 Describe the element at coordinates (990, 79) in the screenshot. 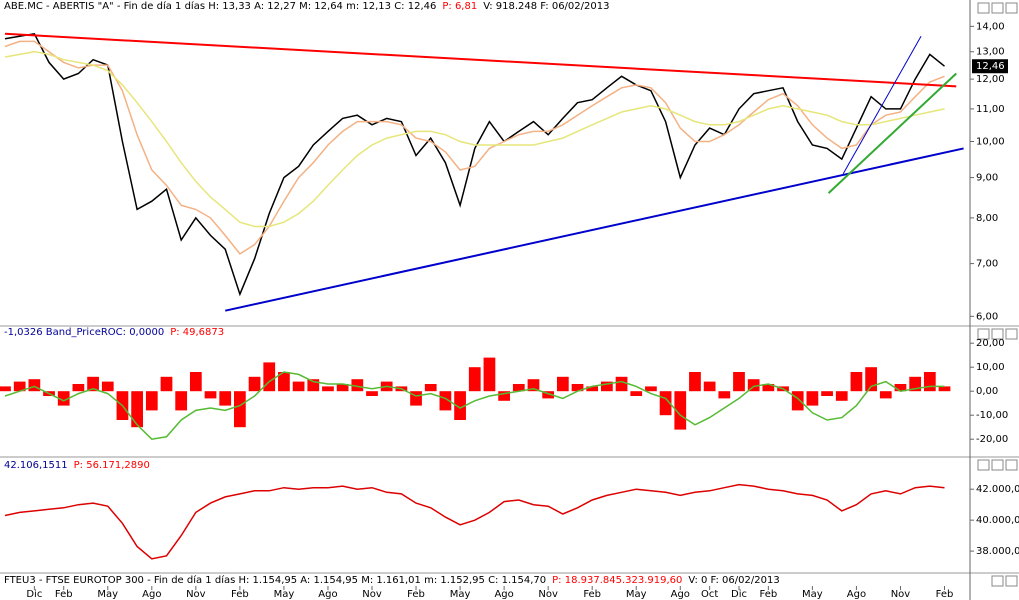

I see `y-tick-label: 12,00` at that location.